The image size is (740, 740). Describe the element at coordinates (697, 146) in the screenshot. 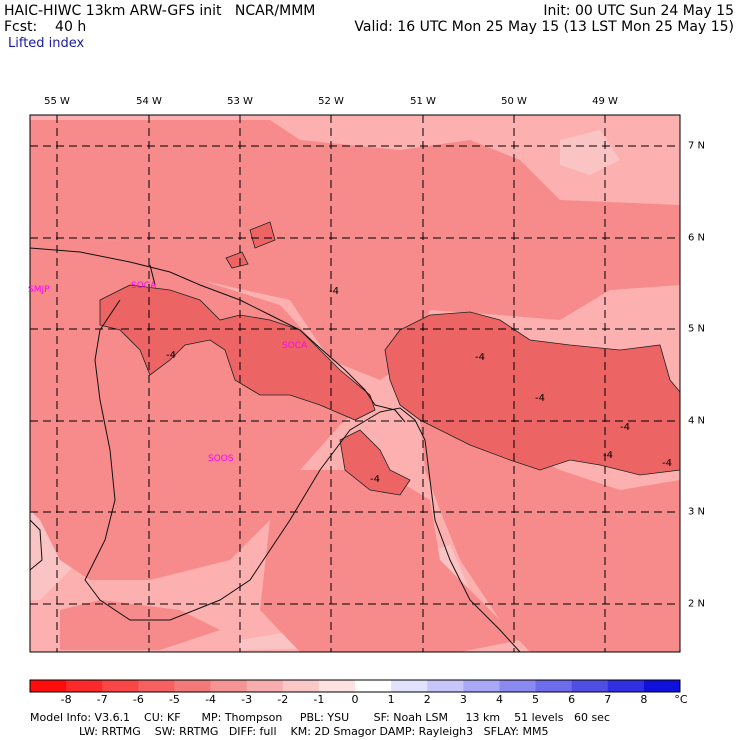

I see `lat-label: 7 N` at that location.